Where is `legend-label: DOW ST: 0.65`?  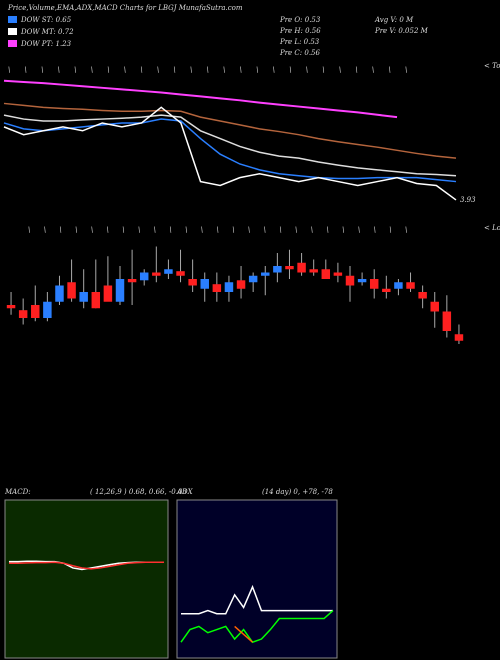
legend-label: DOW ST: 0.65 is located at coordinates (46, 20).